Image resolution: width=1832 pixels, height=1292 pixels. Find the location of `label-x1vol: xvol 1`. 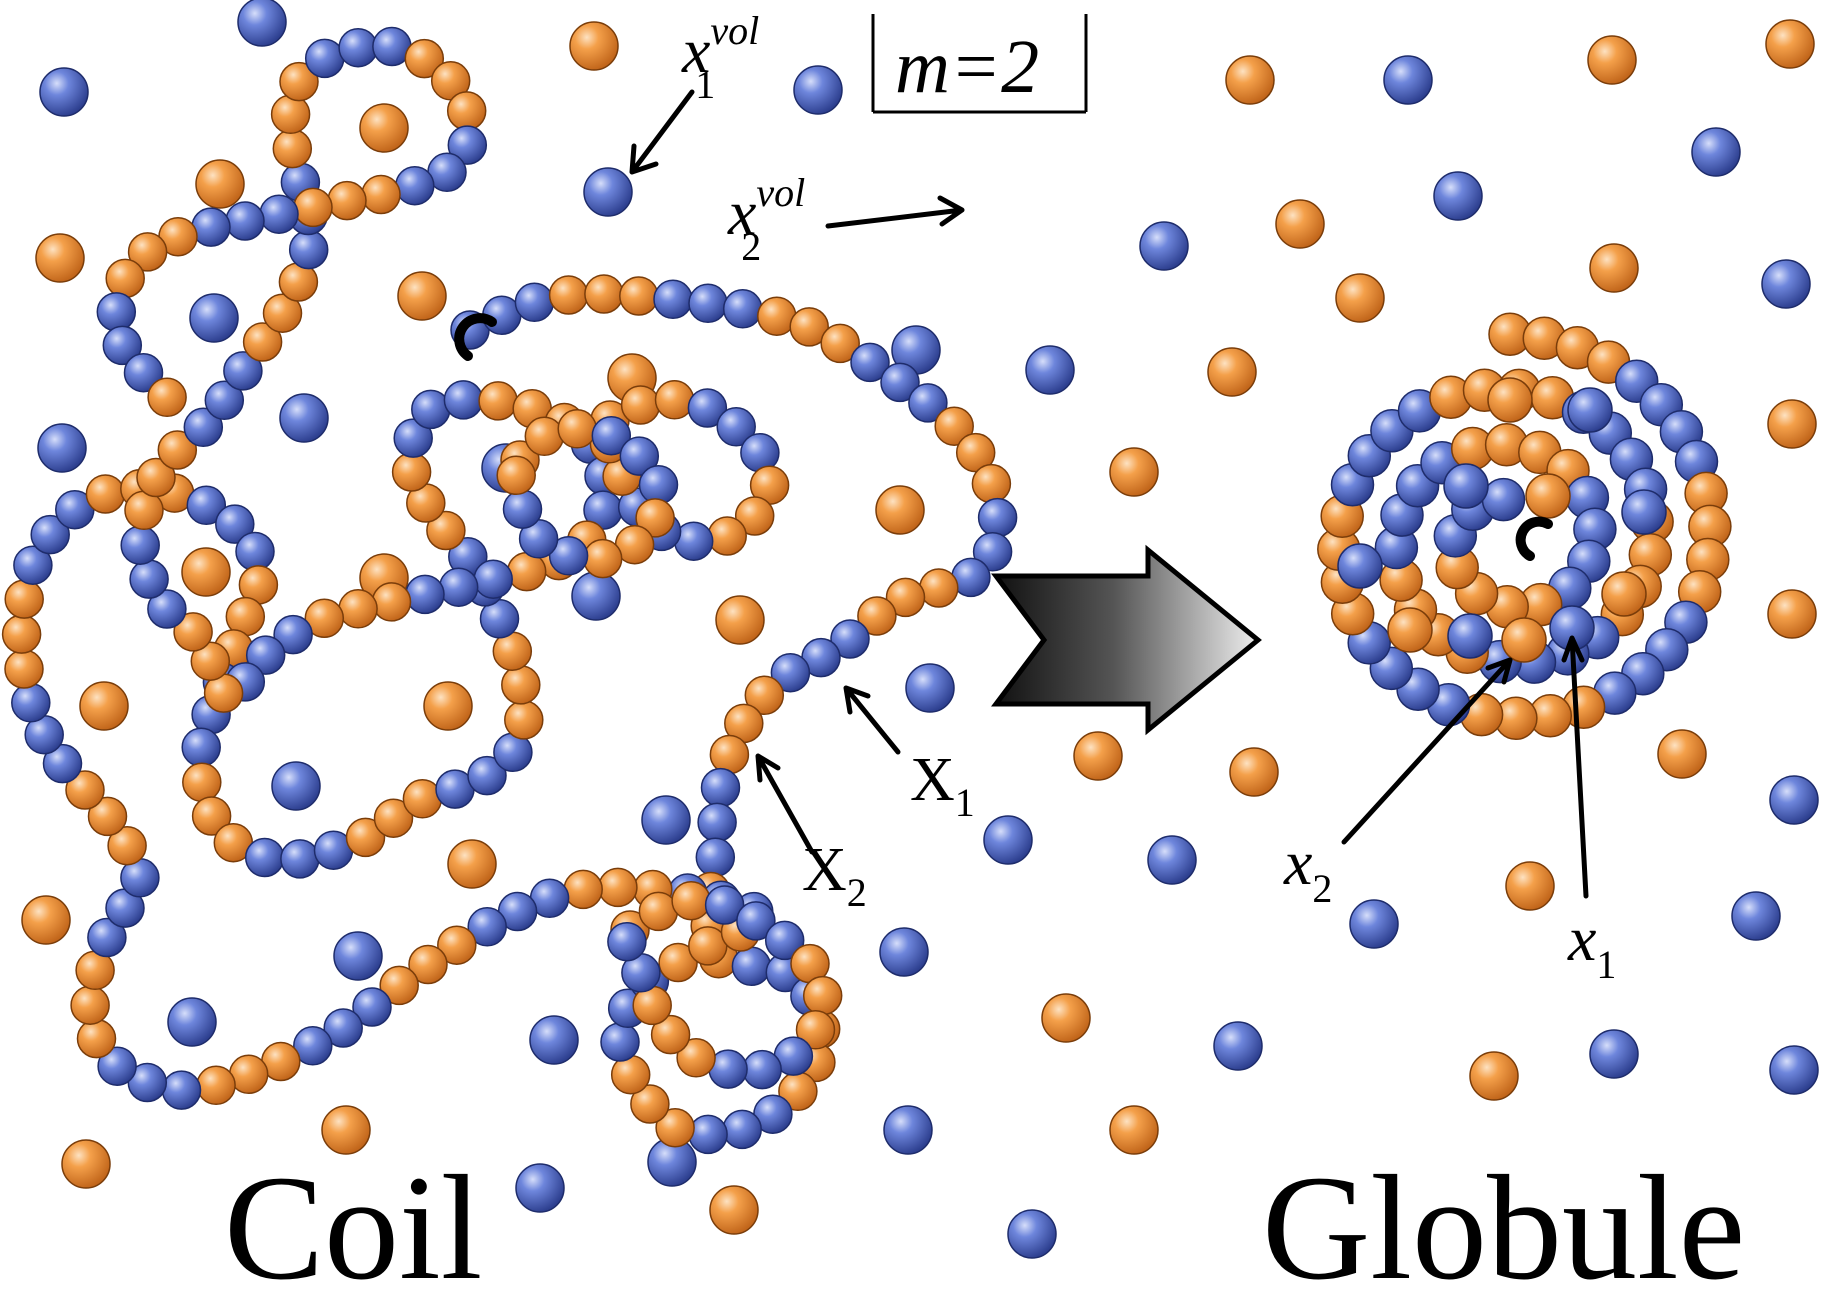

label-x1vol: xvol 1 is located at coordinates (720, 57).